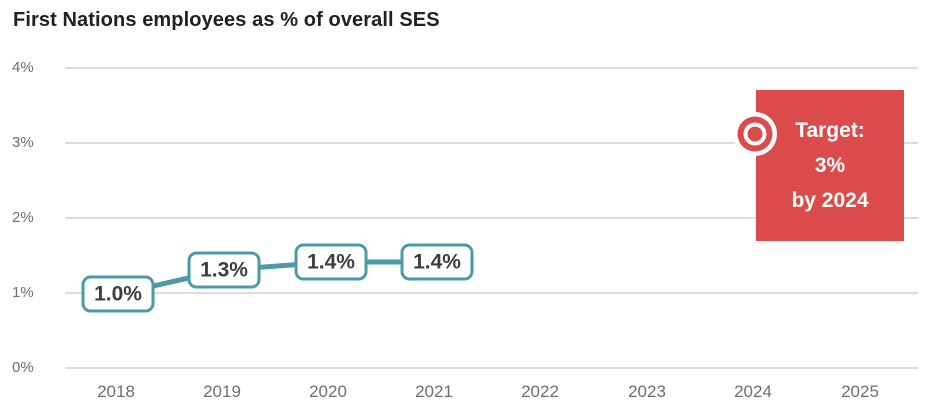  I want to click on data-point-label-2018: 1.0%, so click(118, 294).